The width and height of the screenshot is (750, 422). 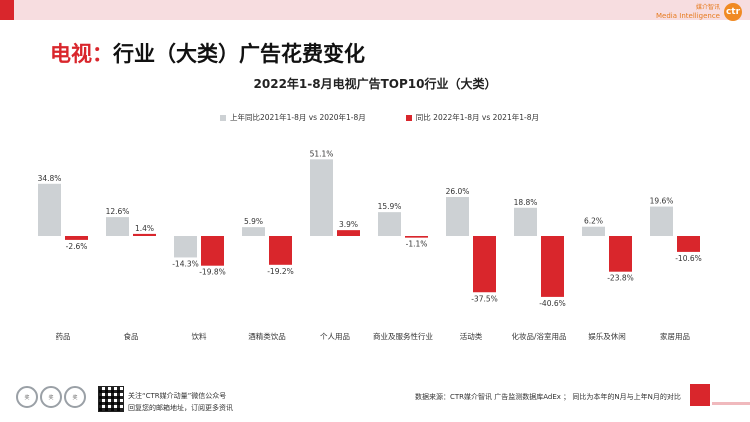 What do you see at coordinates (375, 10) in the screenshot?
I see `top-banner` at bounding box center [375, 10].